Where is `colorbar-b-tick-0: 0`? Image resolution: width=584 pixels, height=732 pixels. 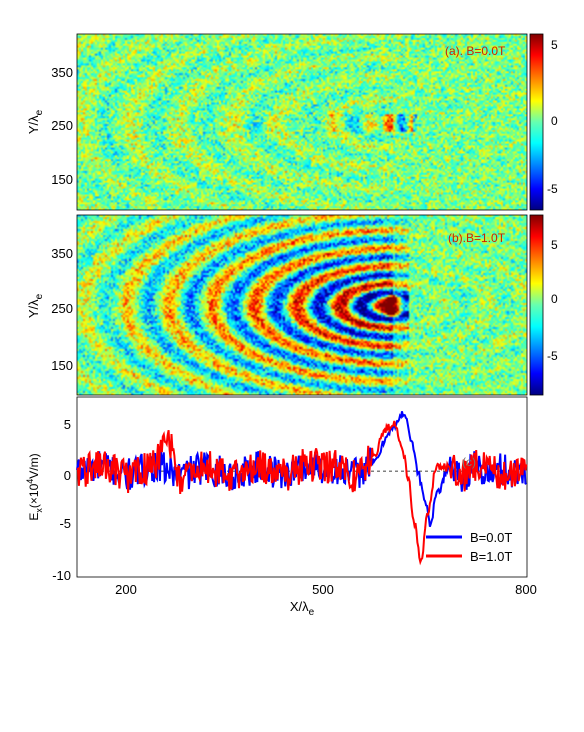
colorbar-b-tick-0: 0 is located at coordinates (554, 299).